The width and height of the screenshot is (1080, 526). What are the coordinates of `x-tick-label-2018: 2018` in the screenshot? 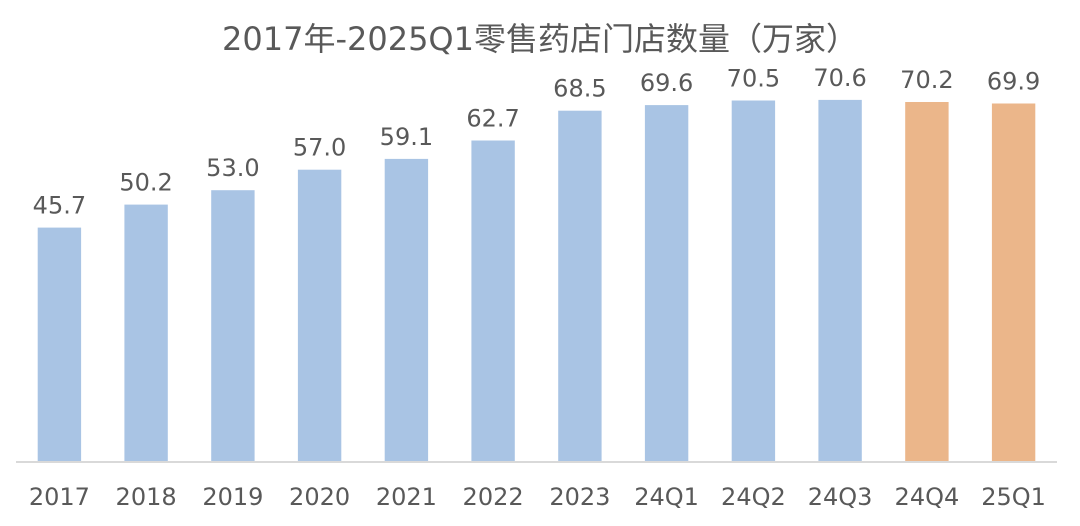 It's located at (146, 497).